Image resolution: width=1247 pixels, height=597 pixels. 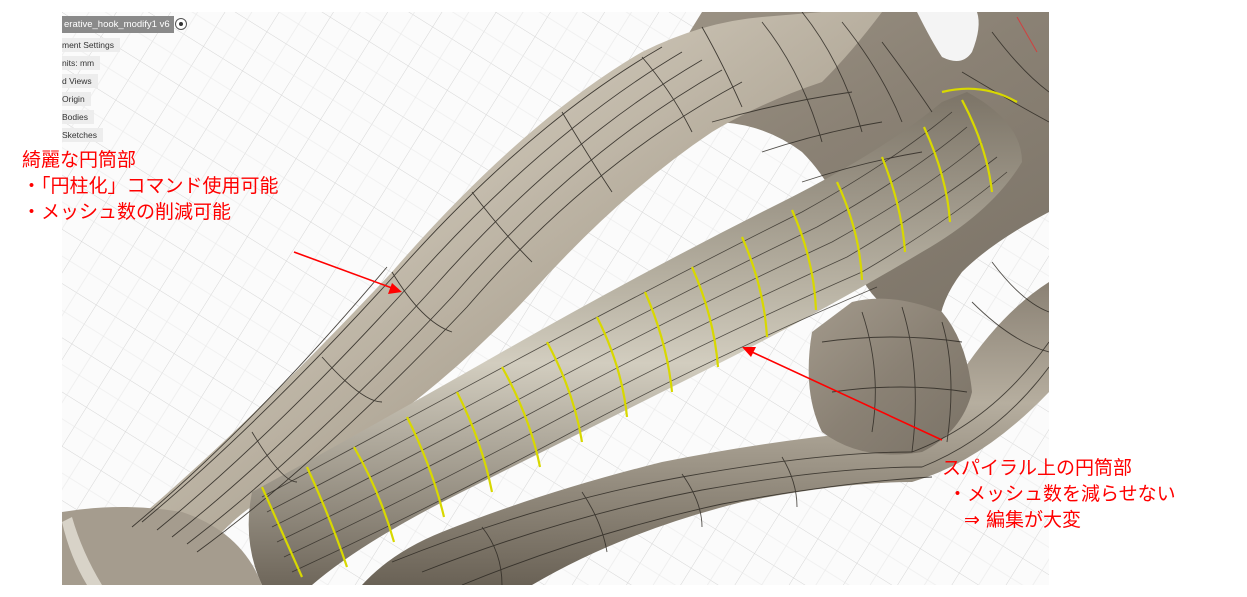 I want to click on tree-item-named-views: d Views, so click(x=80, y=81).